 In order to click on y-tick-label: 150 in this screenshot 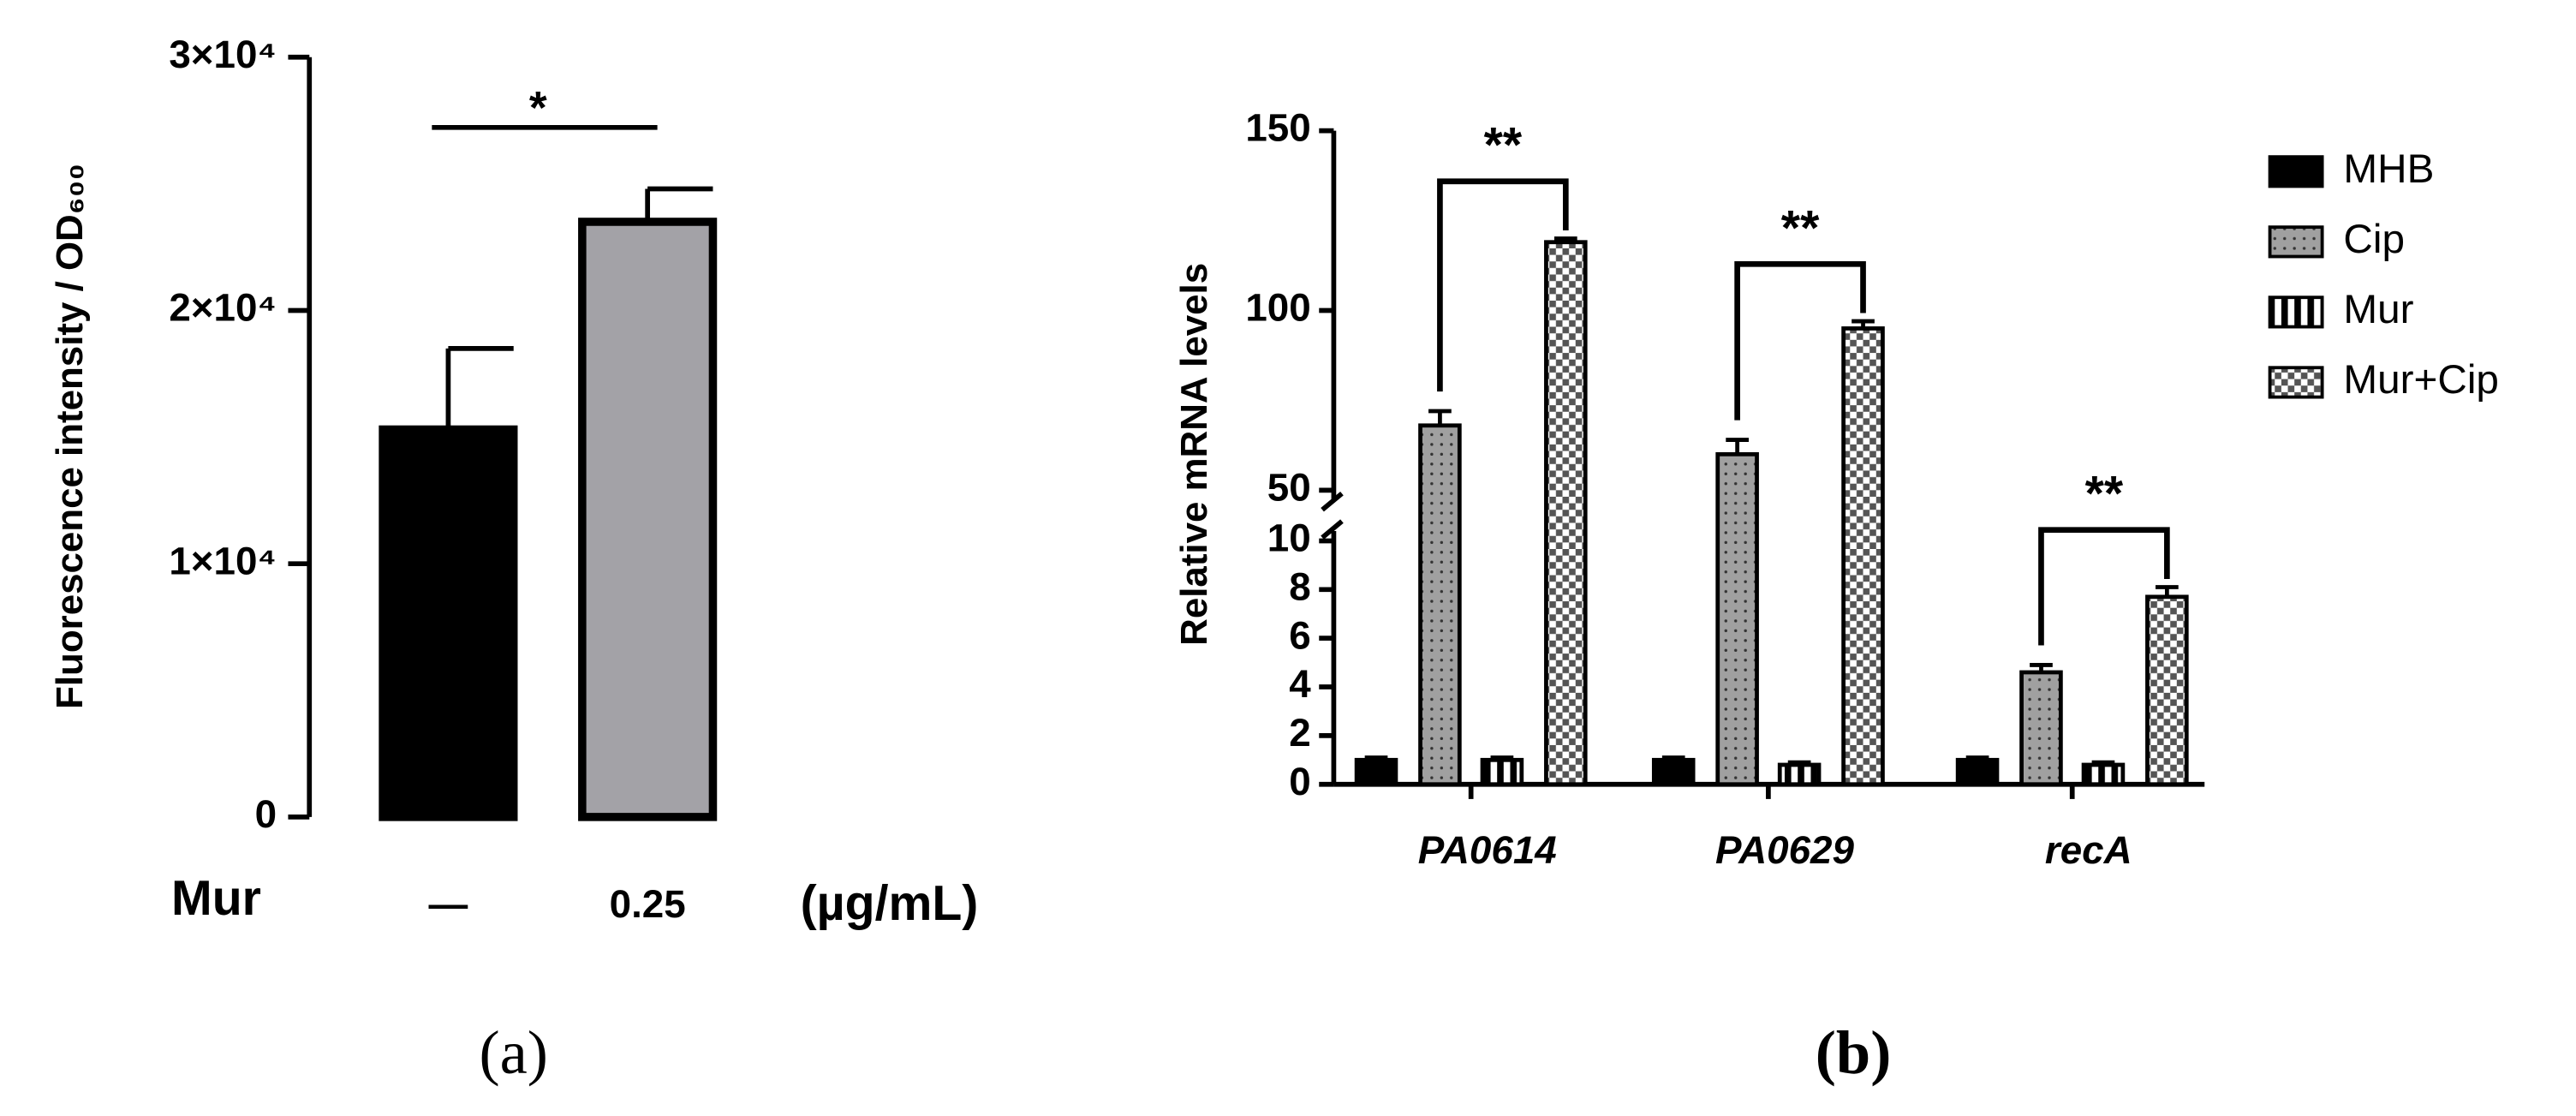, I will do `click(1277, 128)`.